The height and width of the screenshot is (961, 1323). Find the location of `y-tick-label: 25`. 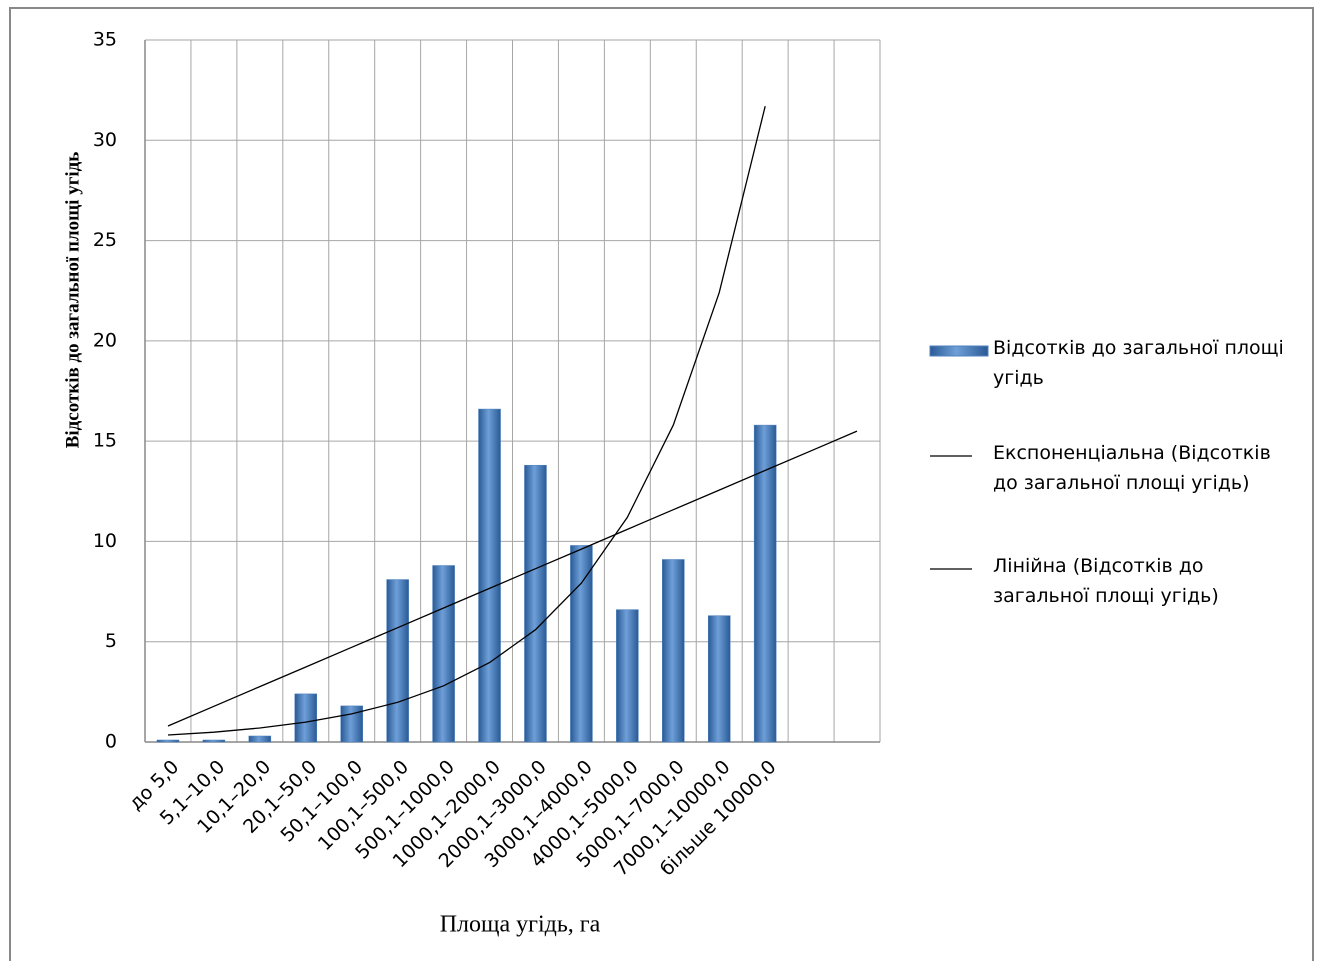

y-tick-label: 25 is located at coordinates (105, 240).